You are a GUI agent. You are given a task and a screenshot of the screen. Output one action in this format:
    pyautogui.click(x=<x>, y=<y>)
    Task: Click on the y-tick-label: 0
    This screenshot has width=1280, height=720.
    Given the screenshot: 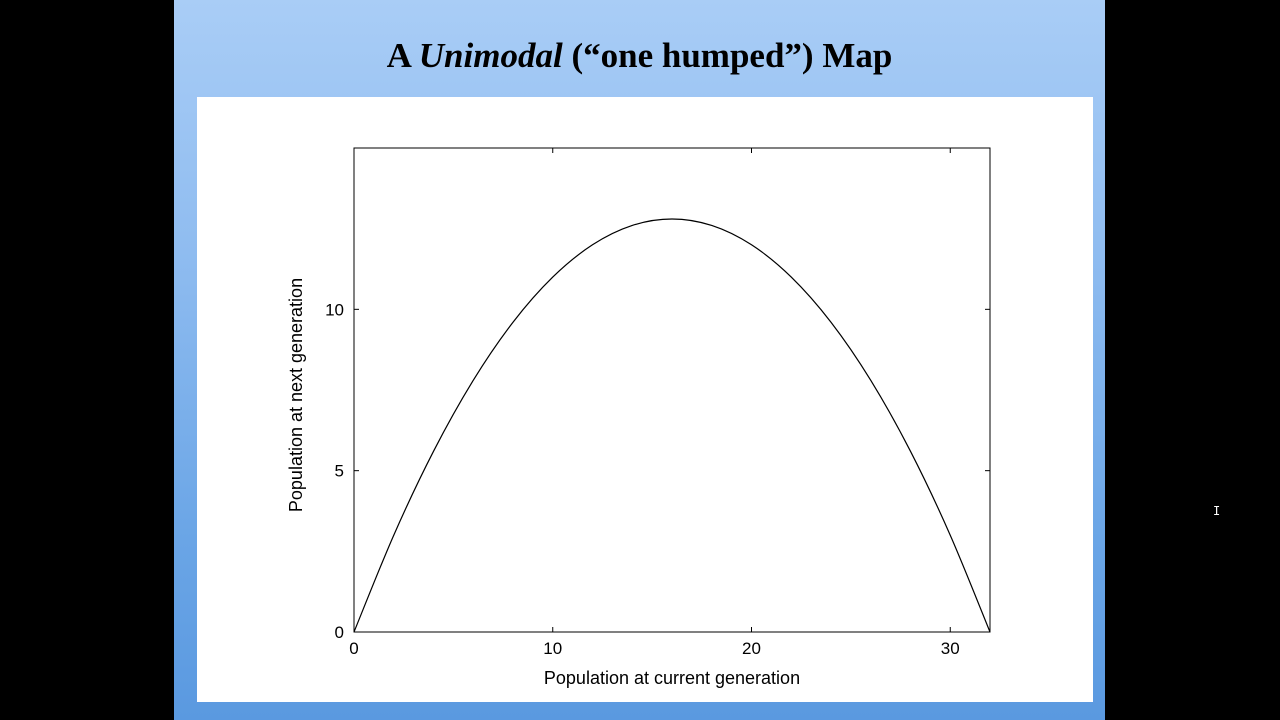 What is the action you would take?
    pyautogui.click(x=339, y=632)
    